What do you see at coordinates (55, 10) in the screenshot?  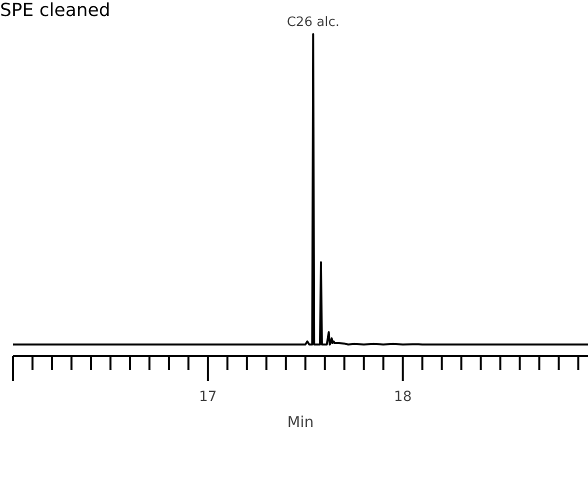 I see `chart-title: SPE cleaned` at bounding box center [55, 10].